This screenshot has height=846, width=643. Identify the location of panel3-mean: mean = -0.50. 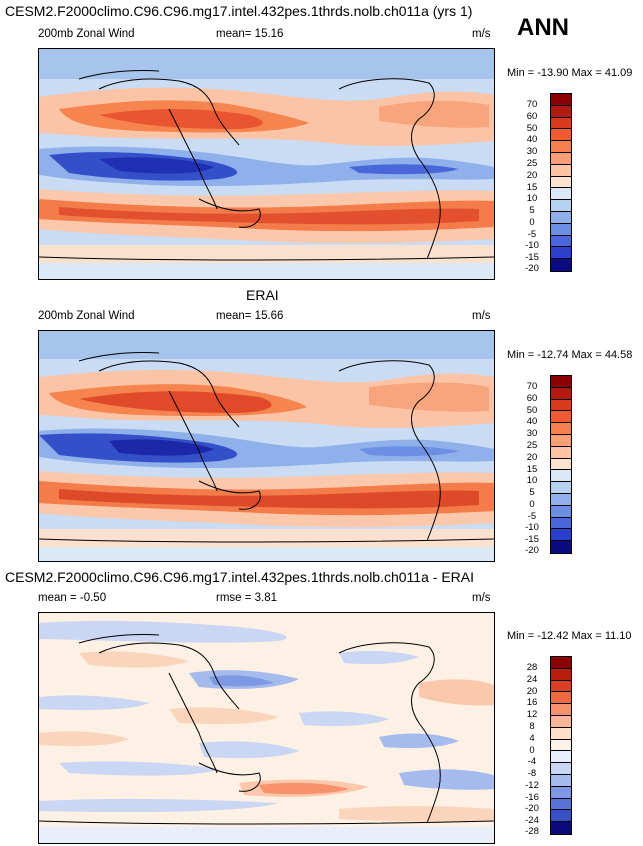
(72, 598).